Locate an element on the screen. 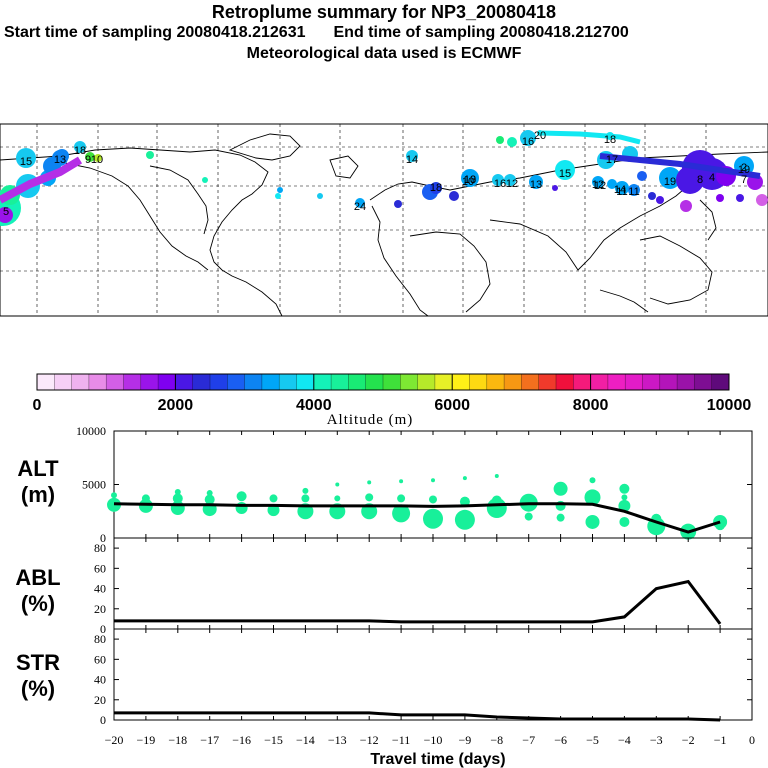 The width and height of the screenshot is (768, 768). y-tick-label: 5000 is located at coordinates (94, 485).